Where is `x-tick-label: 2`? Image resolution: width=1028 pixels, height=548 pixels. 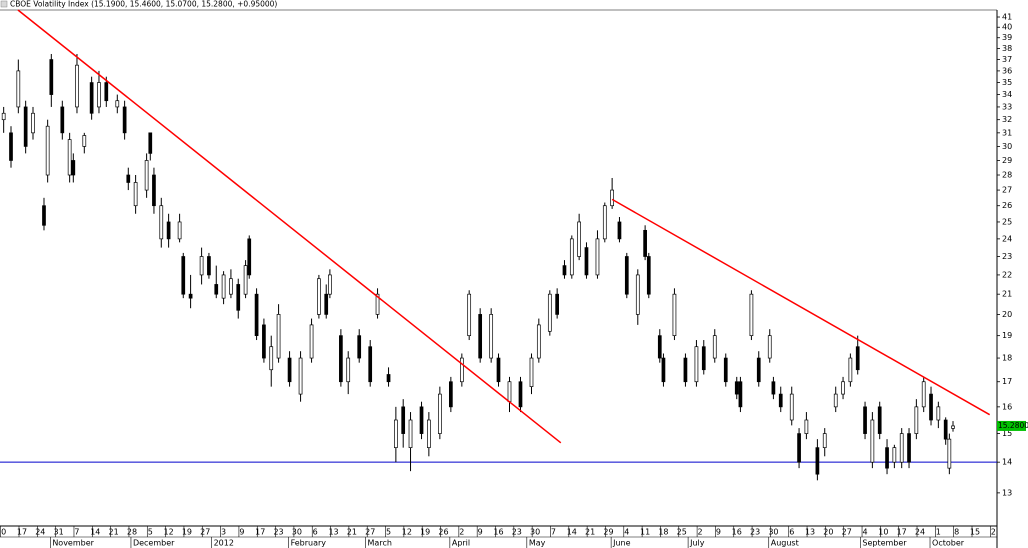
x-tick-label: 2 is located at coordinates (700, 532).